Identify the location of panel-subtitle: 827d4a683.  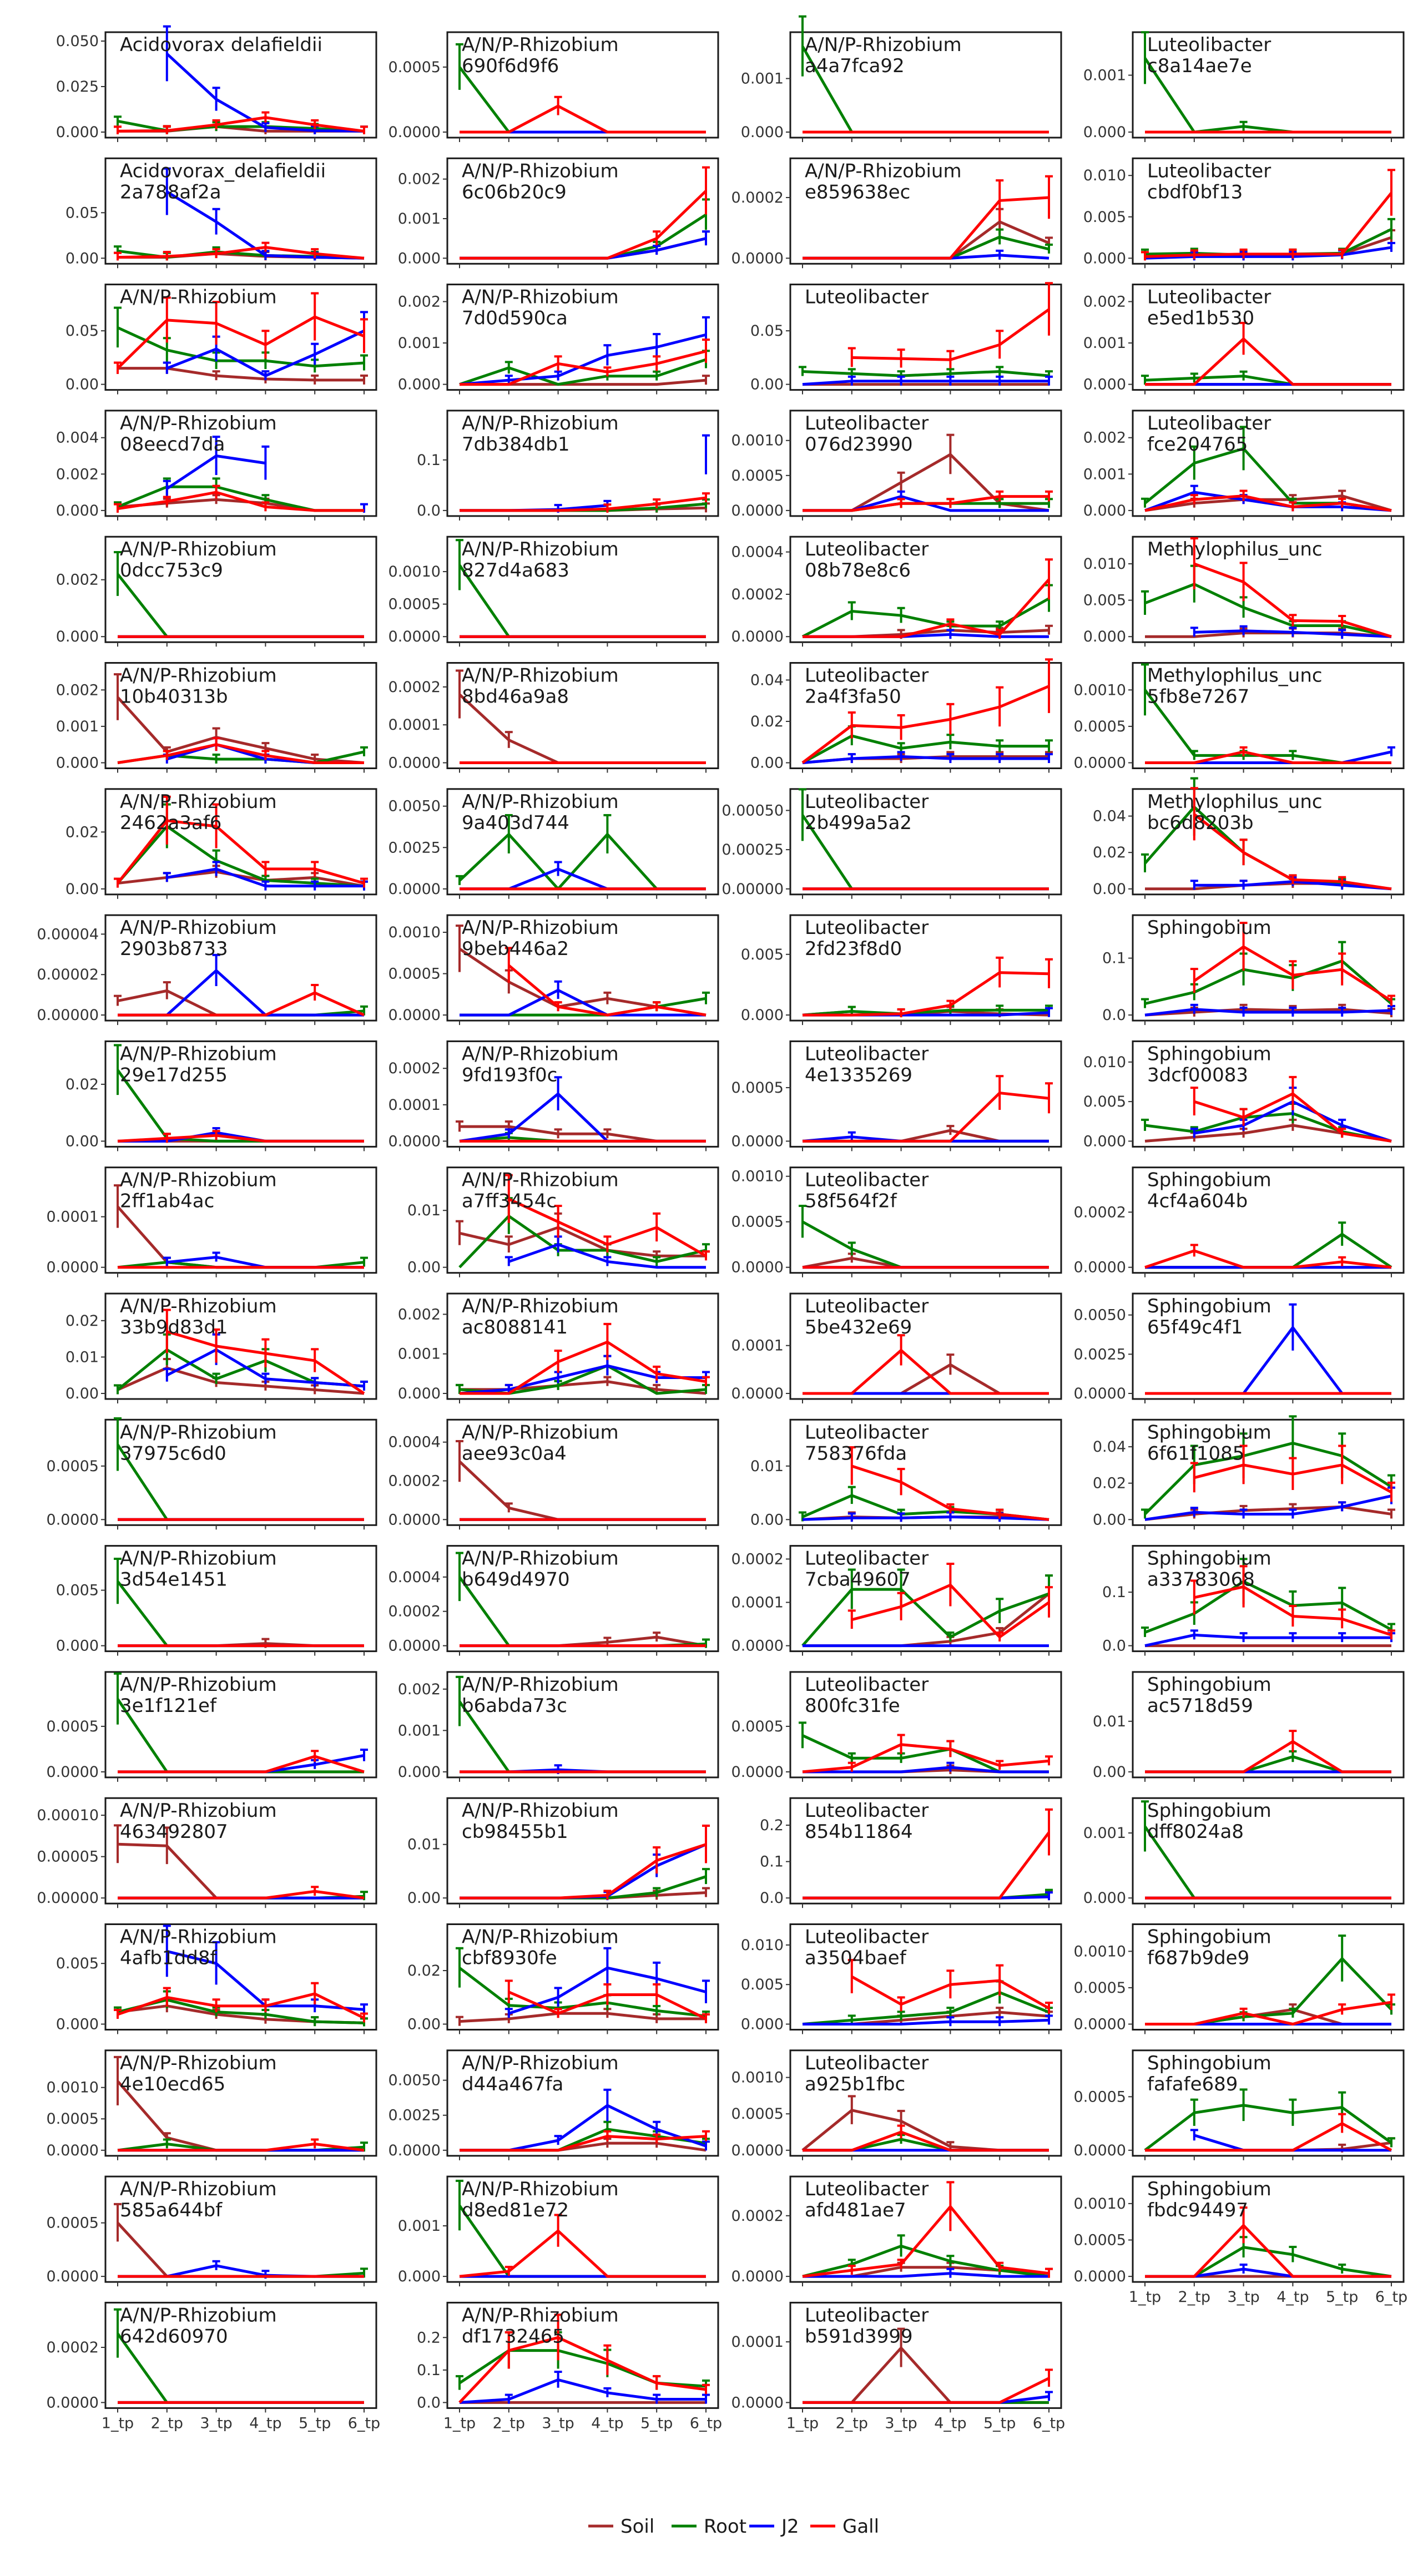
(515, 570).